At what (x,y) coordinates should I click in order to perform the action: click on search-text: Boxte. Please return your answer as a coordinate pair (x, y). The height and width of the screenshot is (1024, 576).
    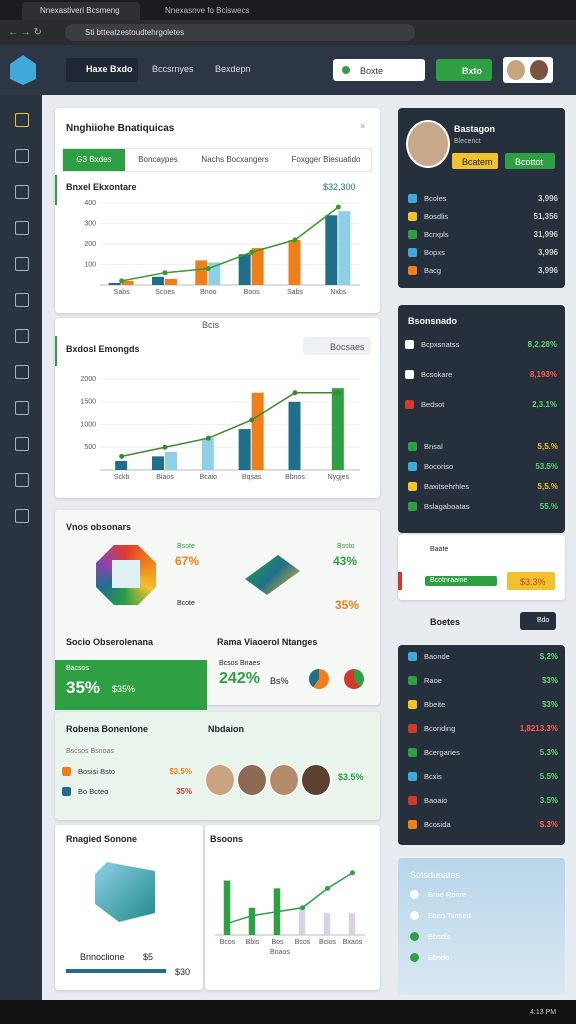
    Looking at the image, I should click on (372, 71).